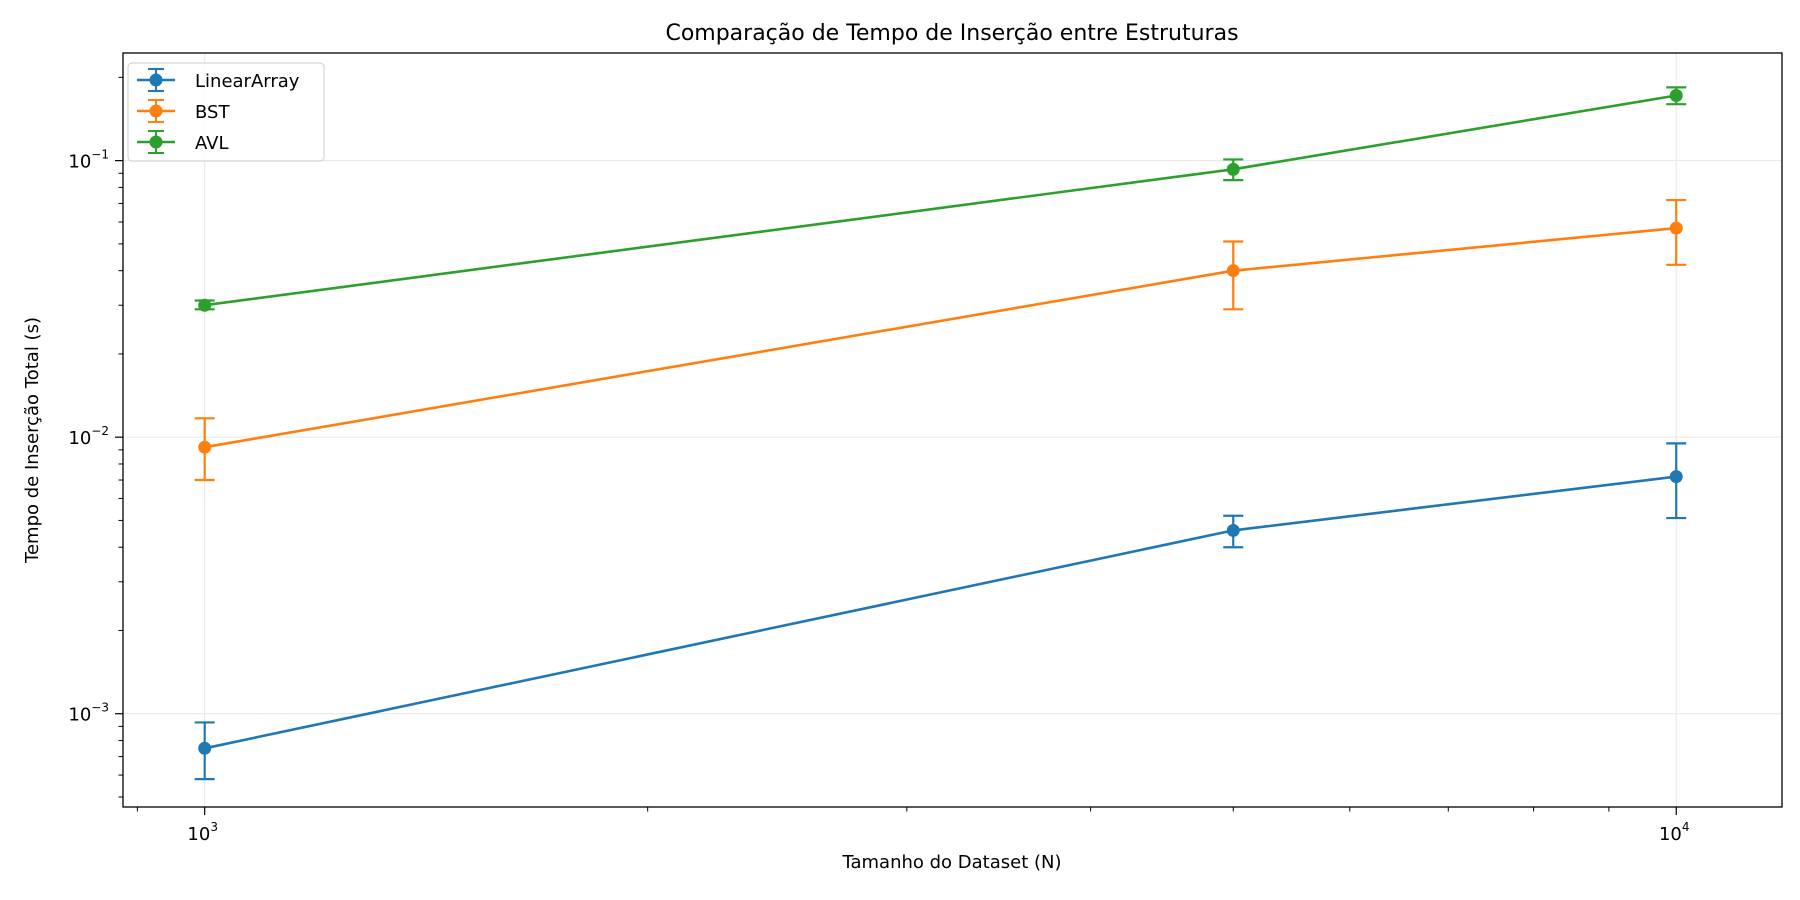 Image resolution: width=1800 pixels, height=900 pixels. I want to click on x-axis-label: Tamanho do Dataset (N), so click(951, 862).